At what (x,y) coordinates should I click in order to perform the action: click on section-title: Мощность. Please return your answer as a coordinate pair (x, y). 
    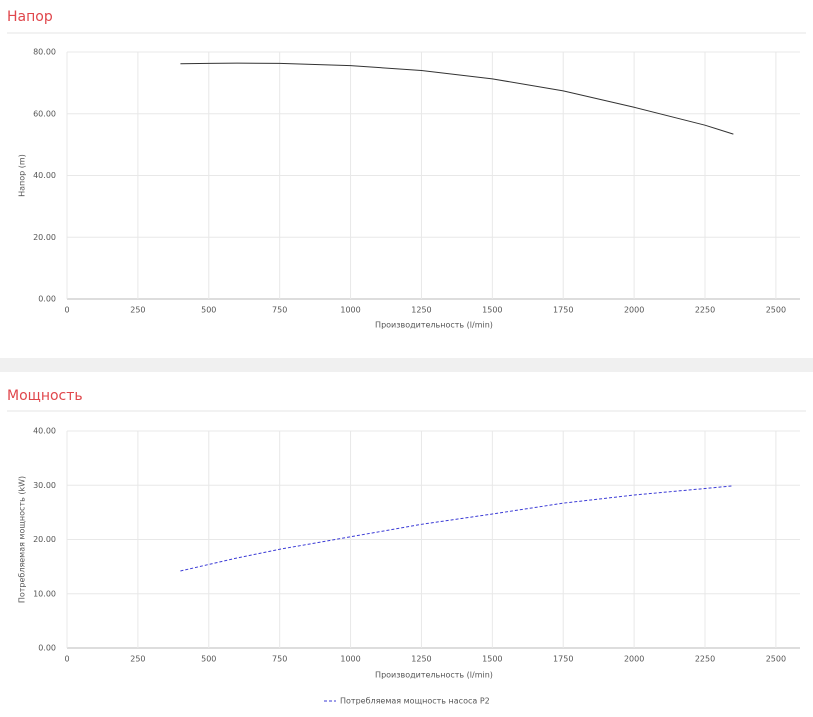
    Looking at the image, I should click on (45, 396).